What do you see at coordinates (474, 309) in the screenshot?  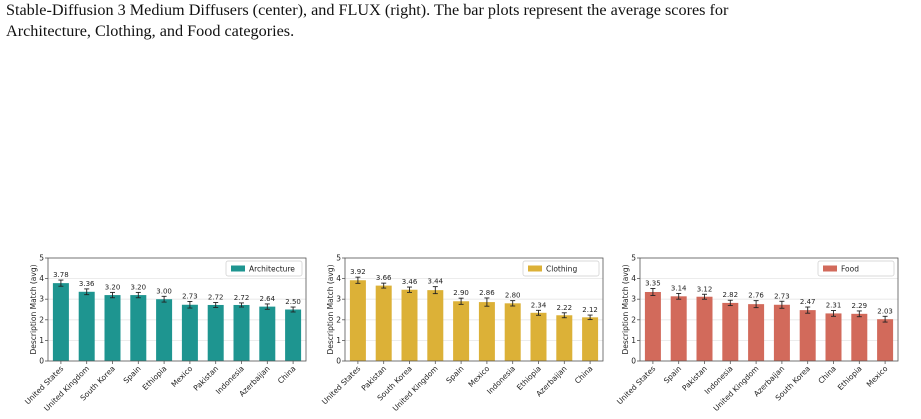 I see `plot-frame` at bounding box center [474, 309].